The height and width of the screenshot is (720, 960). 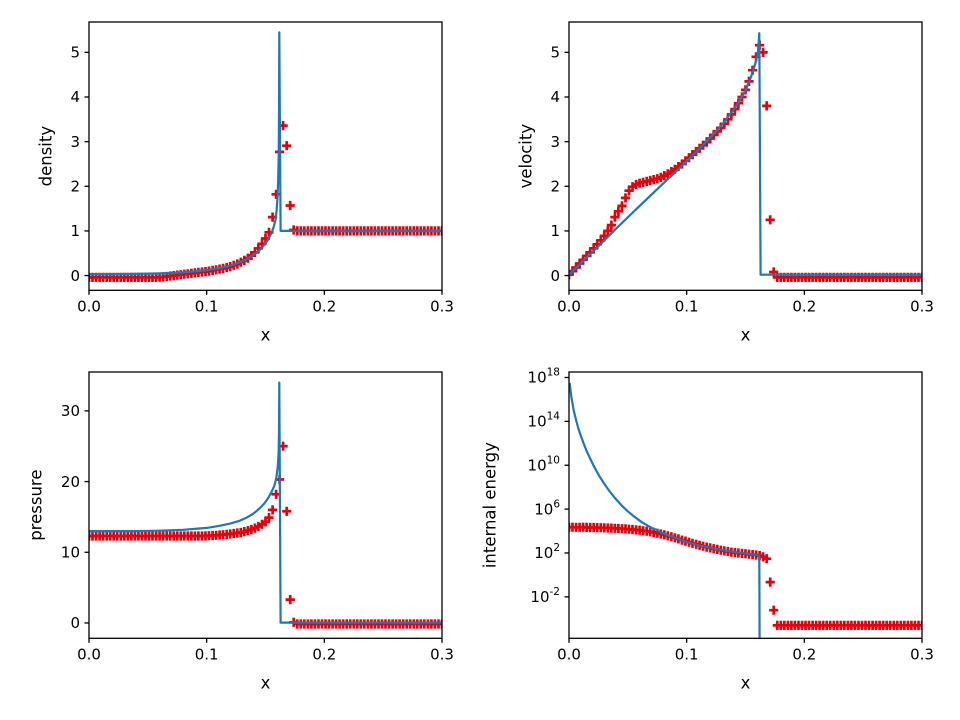 What do you see at coordinates (75, 97) in the screenshot?
I see `density-ytick-label: 4` at bounding box center [75, 97].